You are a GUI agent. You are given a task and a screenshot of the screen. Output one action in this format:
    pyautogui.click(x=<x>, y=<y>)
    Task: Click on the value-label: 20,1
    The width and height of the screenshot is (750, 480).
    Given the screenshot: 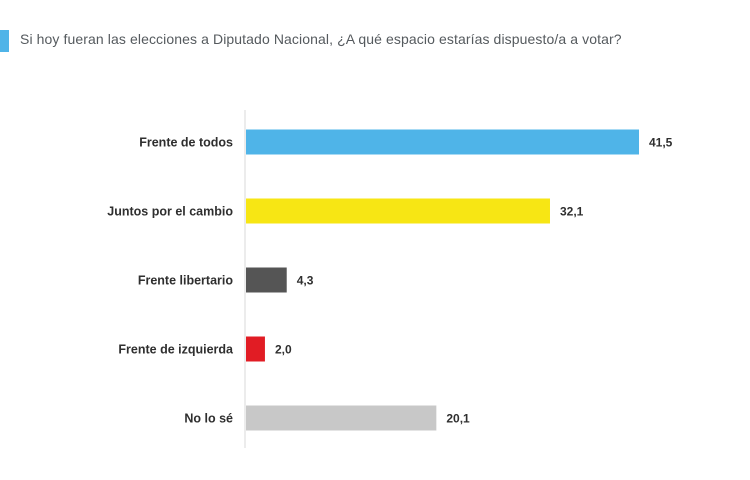 What is the action you would take?
    pyautogui.click(x=458, y=419)
    